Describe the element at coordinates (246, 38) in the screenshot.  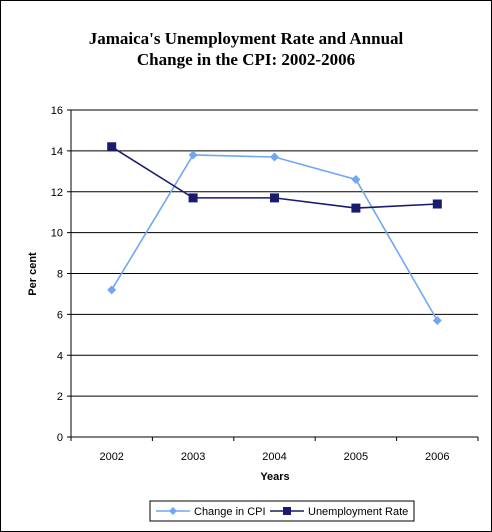
I see `chart-title-line-1: Jamaica's Unemployment Rate and Annual` at that location.